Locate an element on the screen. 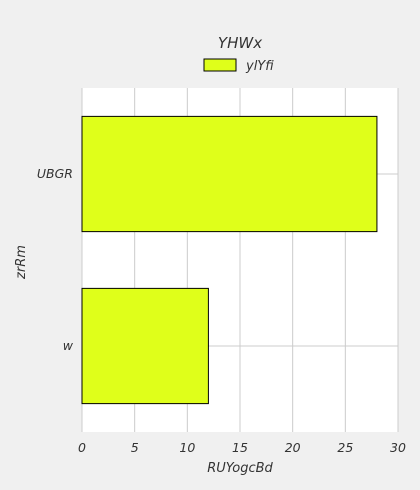  x-tick-label: 0 is located at coordinates (82, 447).